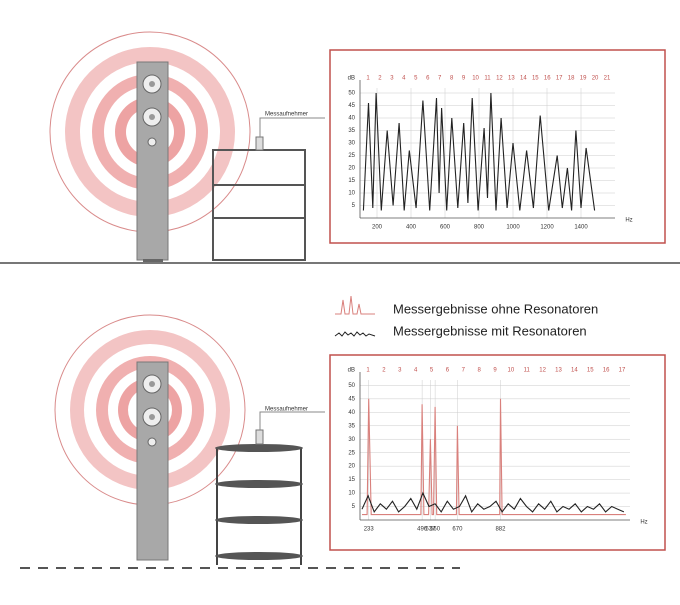 This screenshot has width=680, height=605. What do you see at coordinates (500, 530) in the screenshot?
I see `x-tick-label: 882` at bounding box center [500, 530].